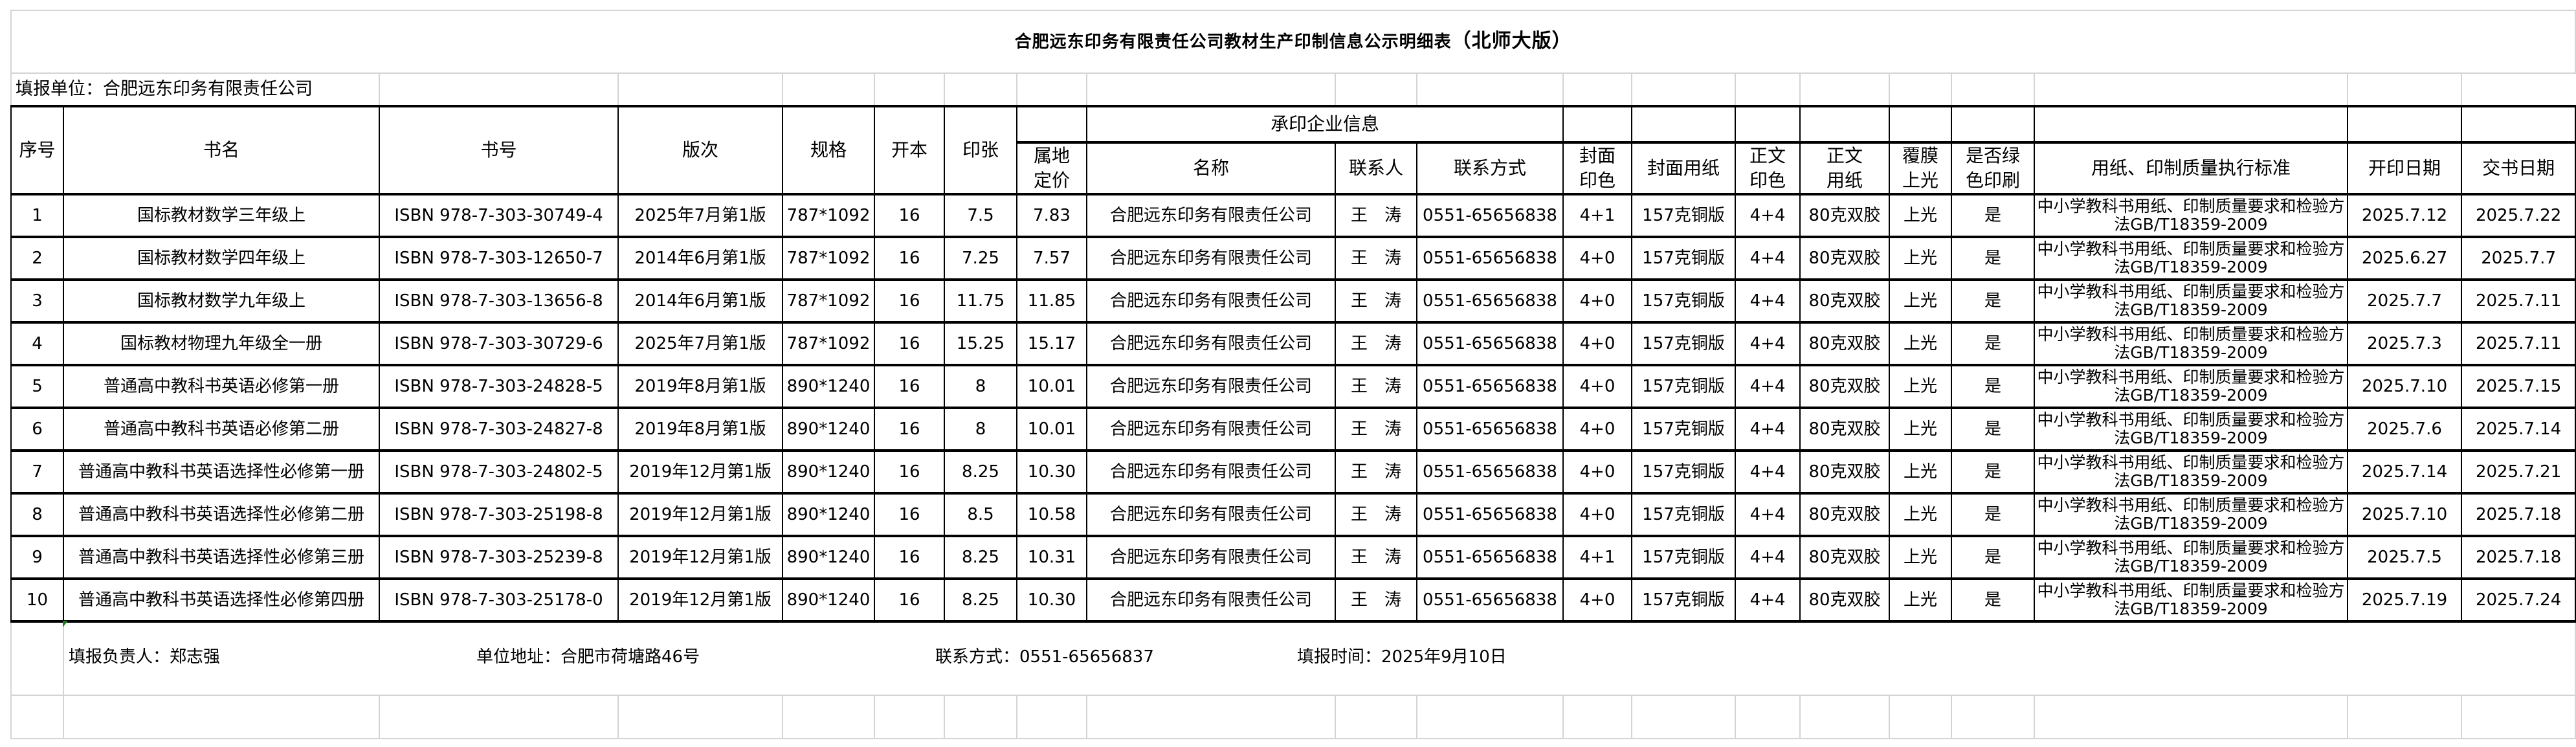 The image size is (2576, 747). Describe the element at coordinates (2518, 600) in the screenshot. I see `cell-delivery-date: 2025.7.24` at that location.